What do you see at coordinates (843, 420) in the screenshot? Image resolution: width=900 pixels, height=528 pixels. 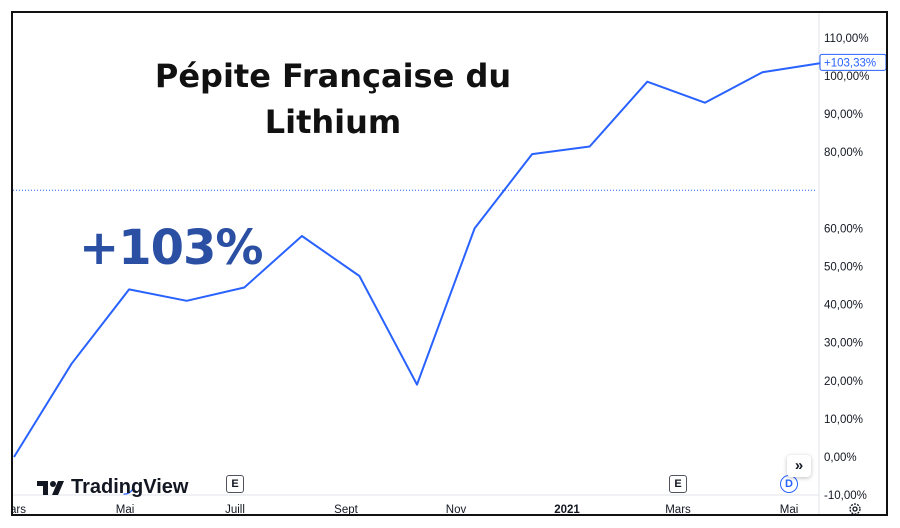 I see `y-tick-label: 10,00%` at bounding box center [843, 420].